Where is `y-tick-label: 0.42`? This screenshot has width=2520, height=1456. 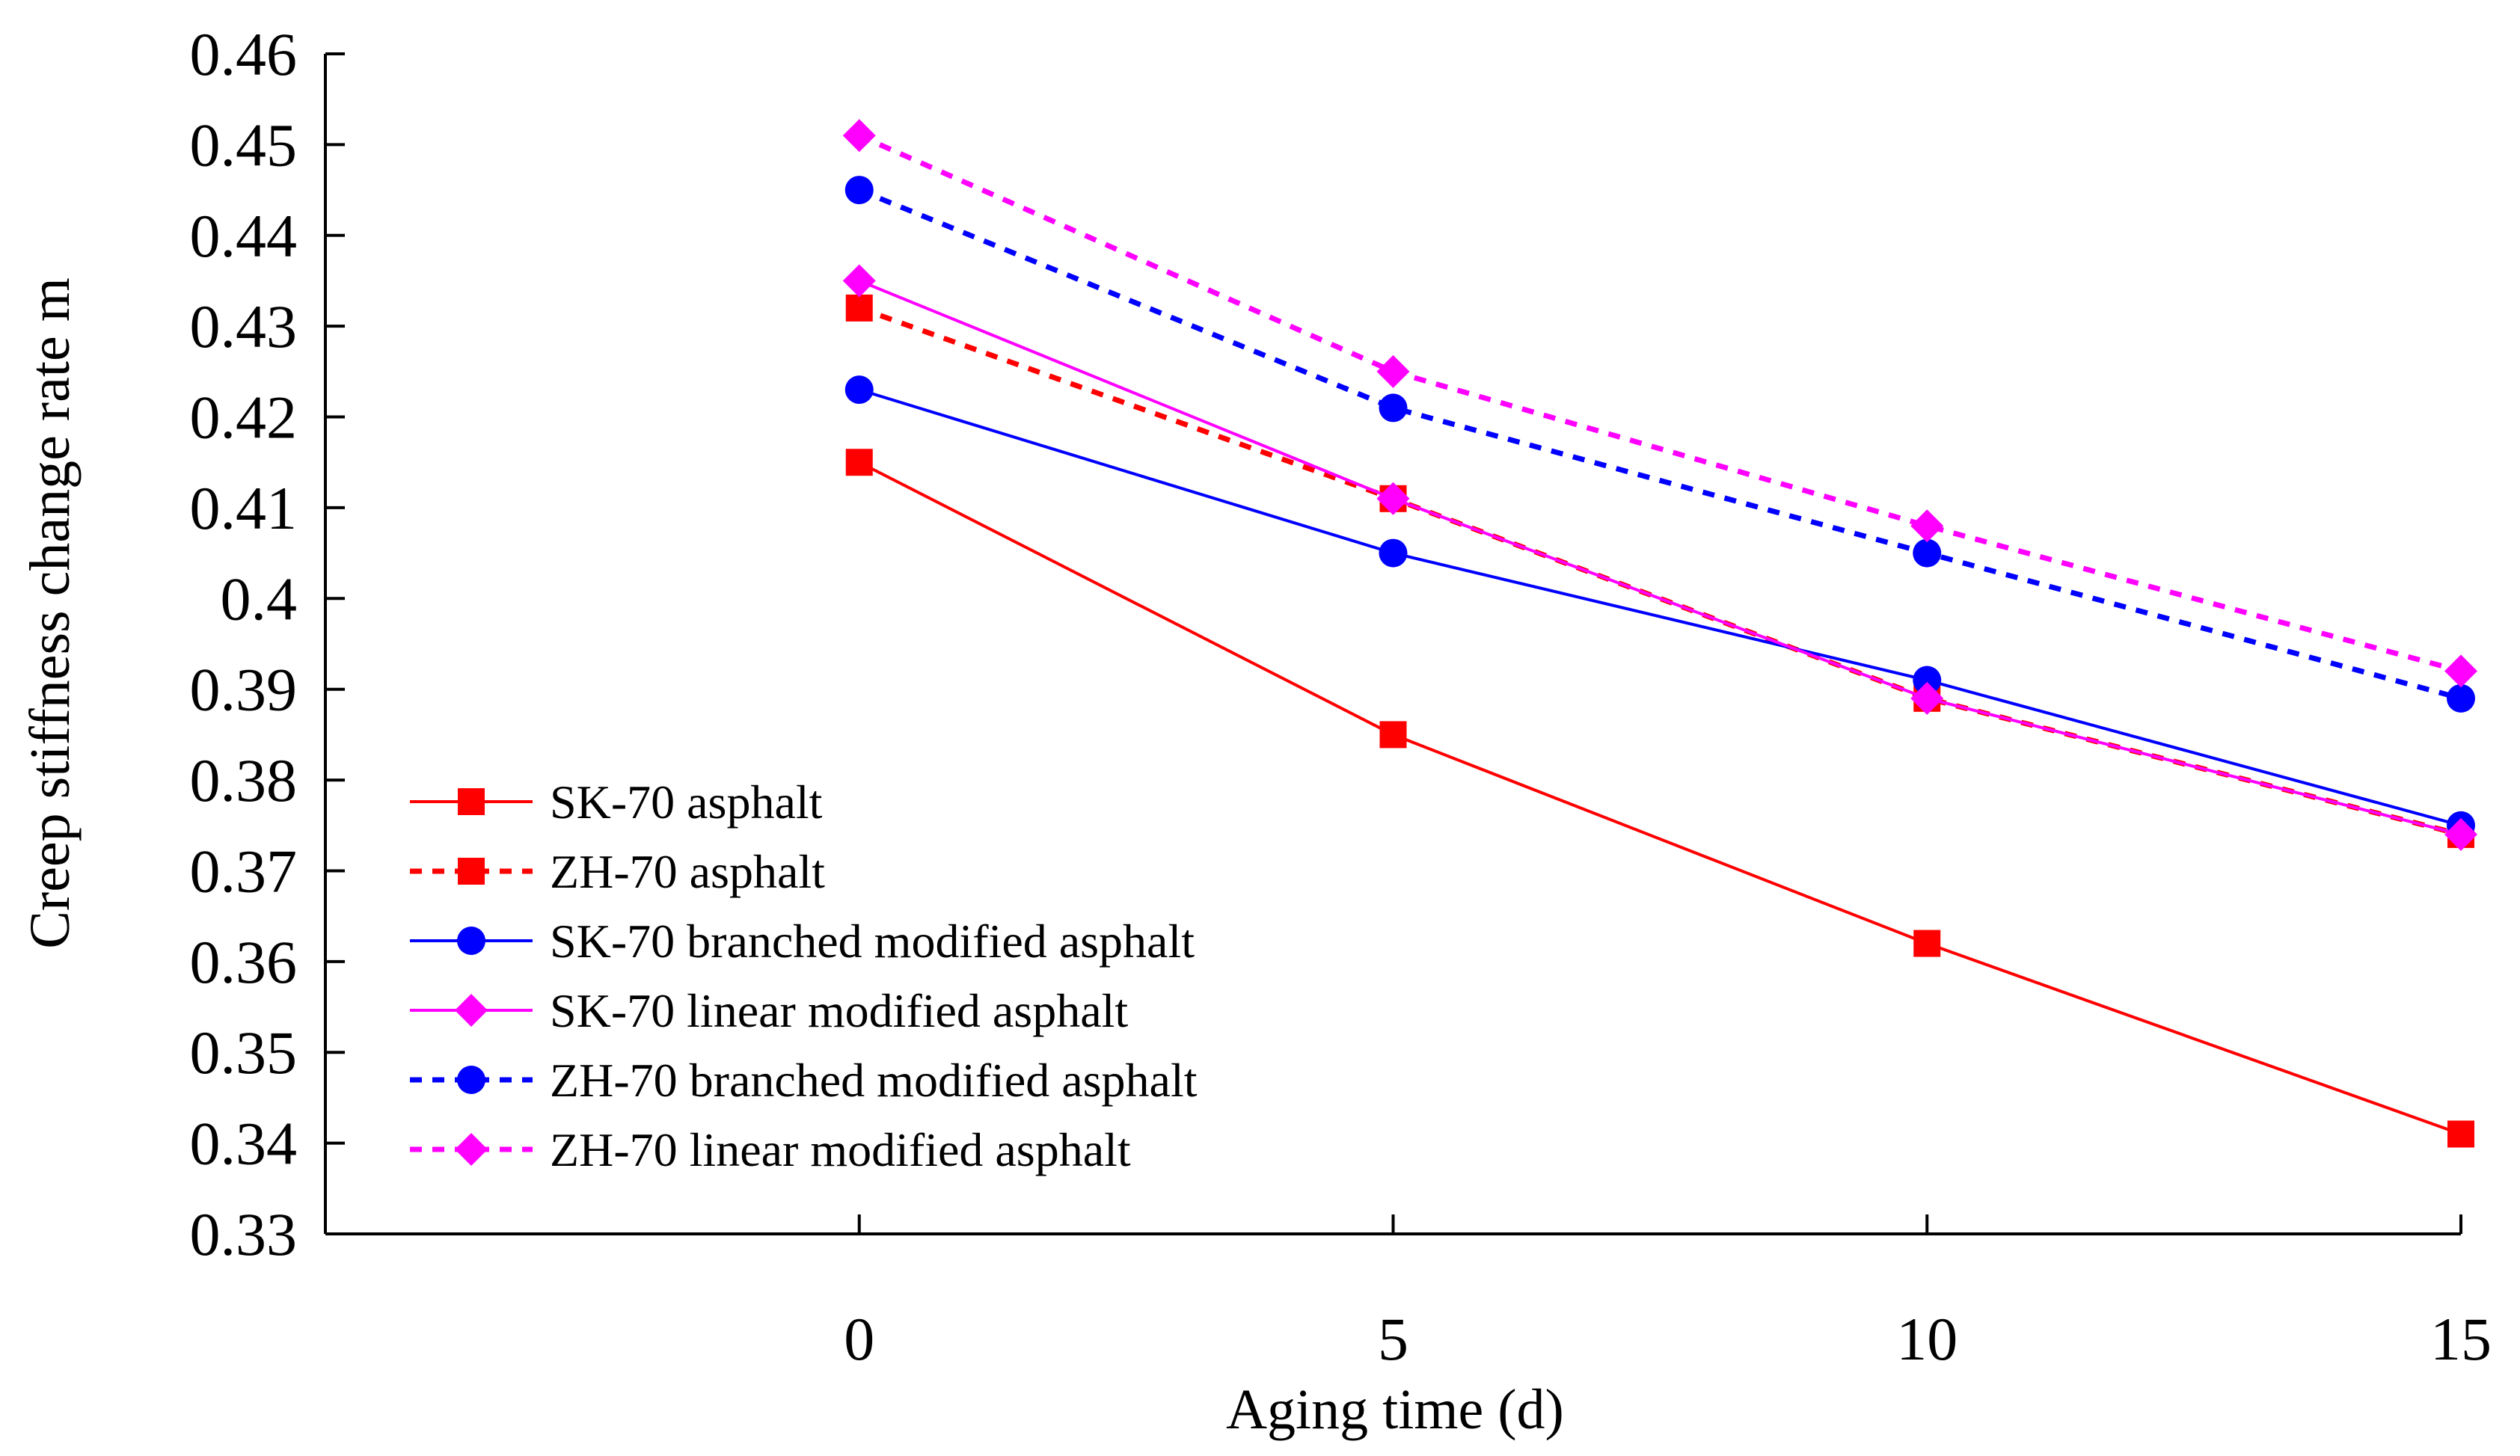
y-tick-label: 0.42 is located at coordinates (244, 418).